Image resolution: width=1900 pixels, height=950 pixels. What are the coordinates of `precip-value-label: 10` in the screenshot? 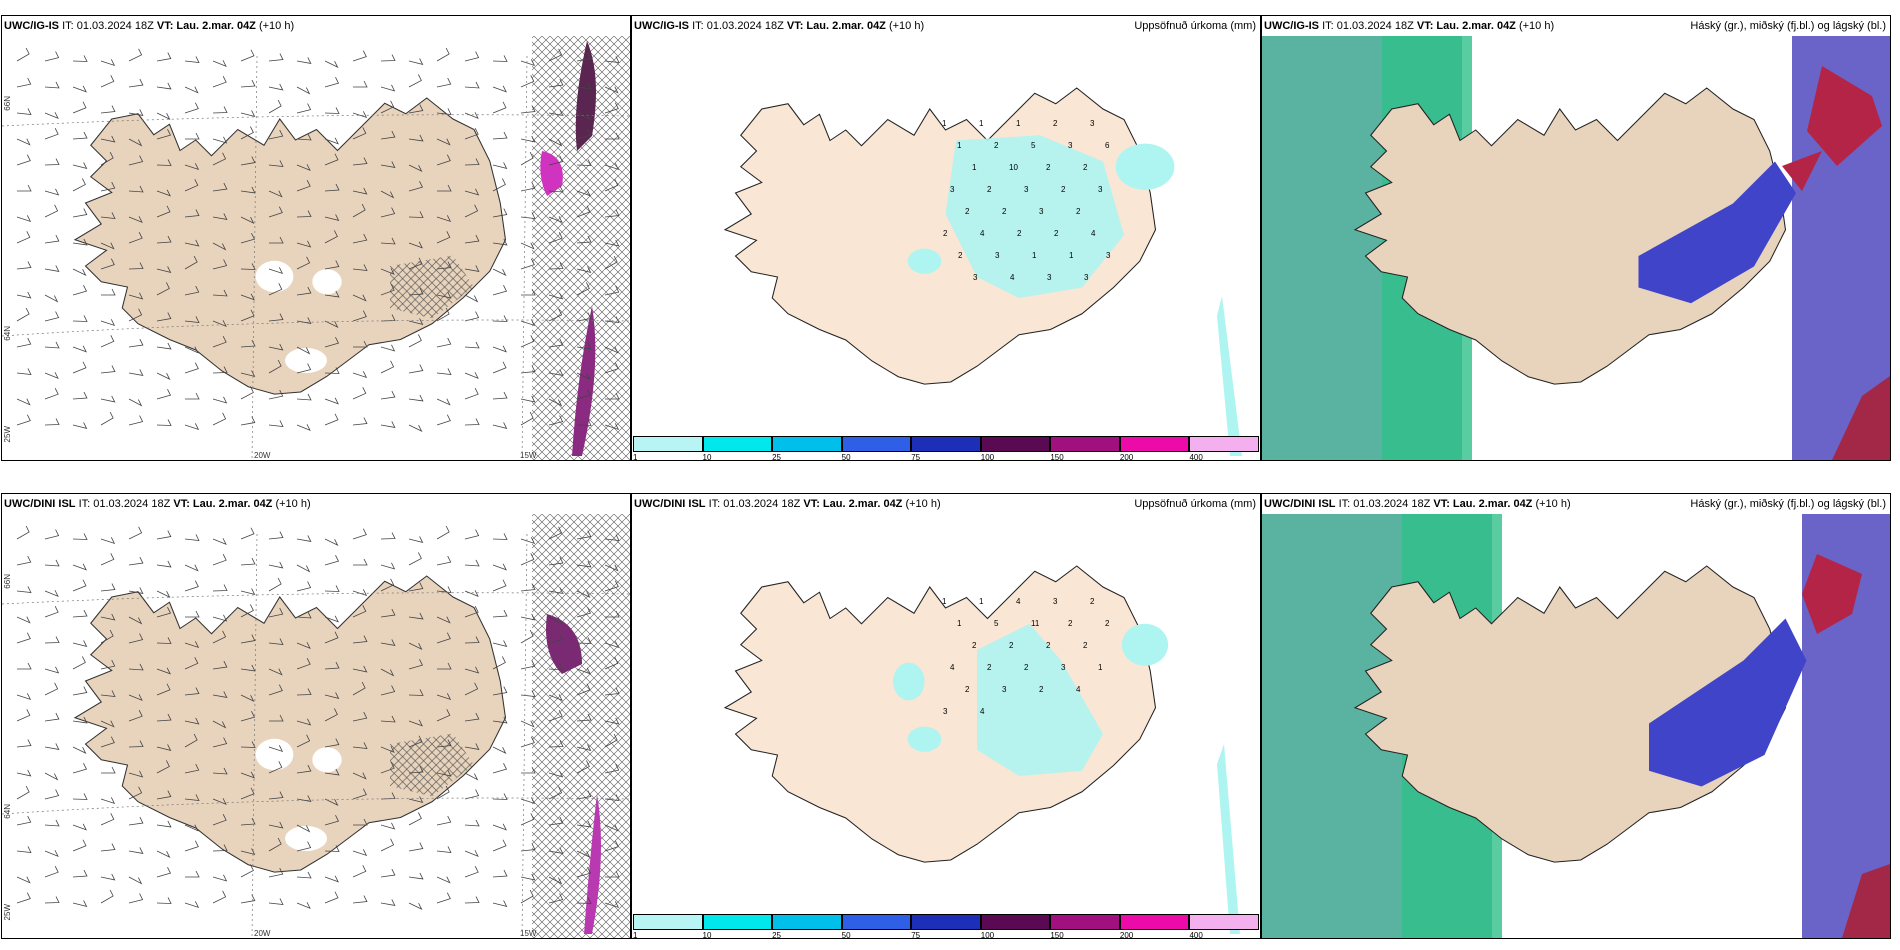 It's located at (1013, 167).